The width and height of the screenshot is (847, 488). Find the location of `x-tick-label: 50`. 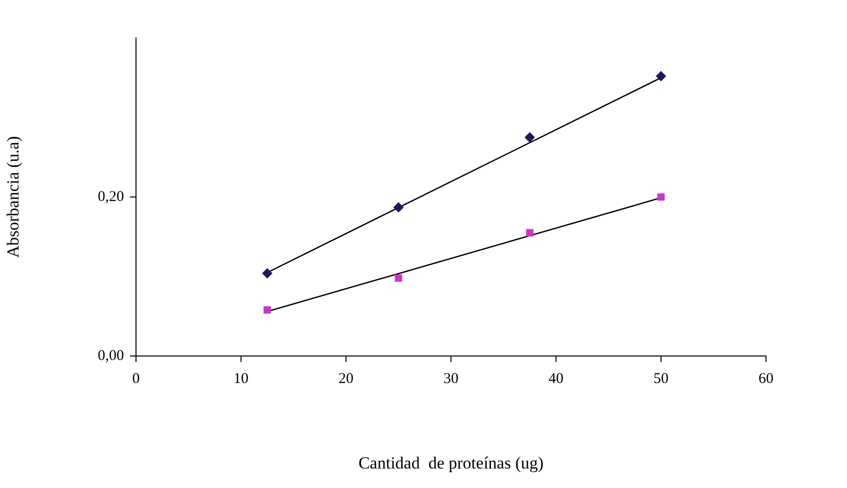

x-tick-label: 50 is located at coordinates (661, 378).